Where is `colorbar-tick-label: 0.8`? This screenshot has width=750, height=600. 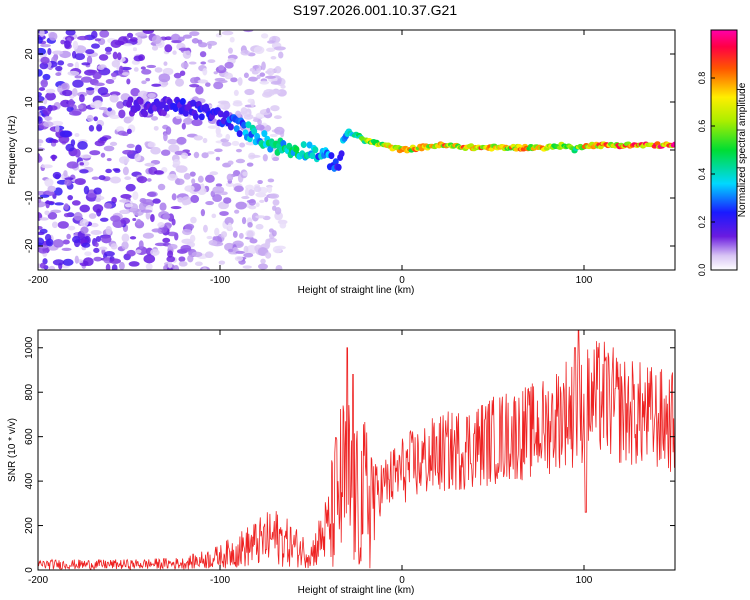
colorbar-tick-label: 0.8 is located at coordinates (702, 78).